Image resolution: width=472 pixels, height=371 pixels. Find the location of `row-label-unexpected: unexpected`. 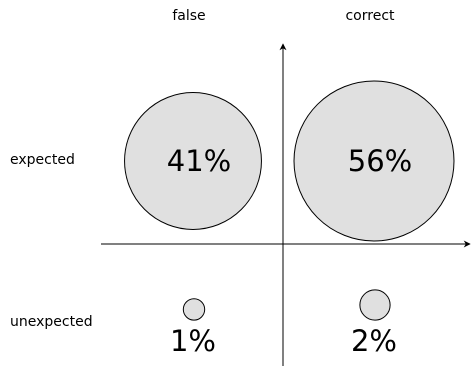

row-label-unexpected: unexpected is located at coordinates (51, 322).